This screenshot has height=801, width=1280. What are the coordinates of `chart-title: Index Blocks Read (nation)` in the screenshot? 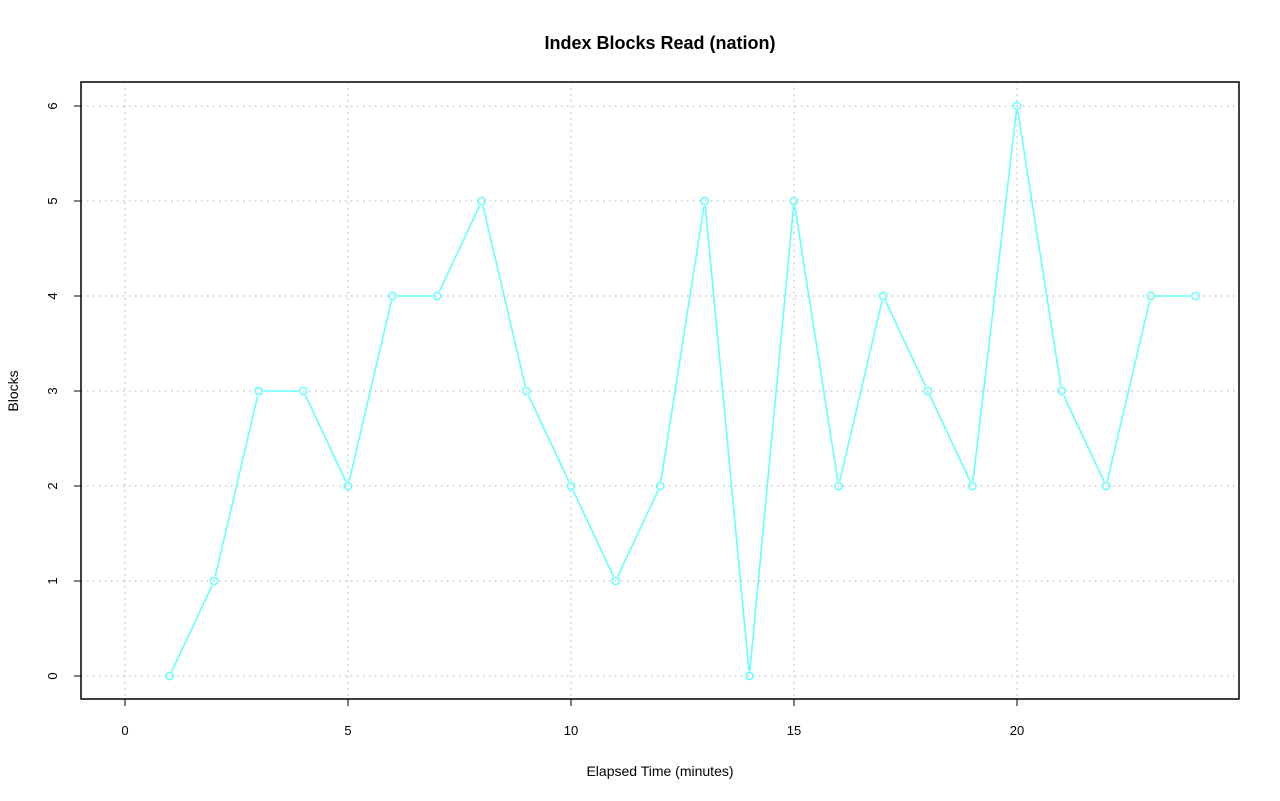 It's located at (659, 43).